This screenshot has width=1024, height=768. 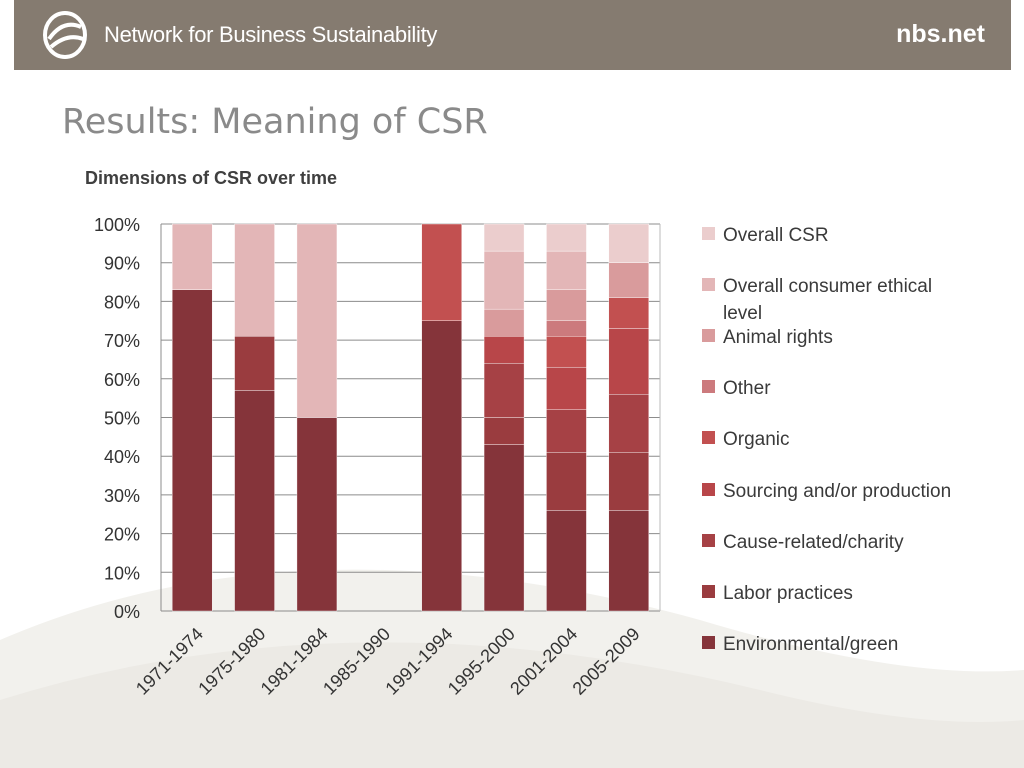 I want to click on site-url: nbs.net, so click(x=940, y=34).